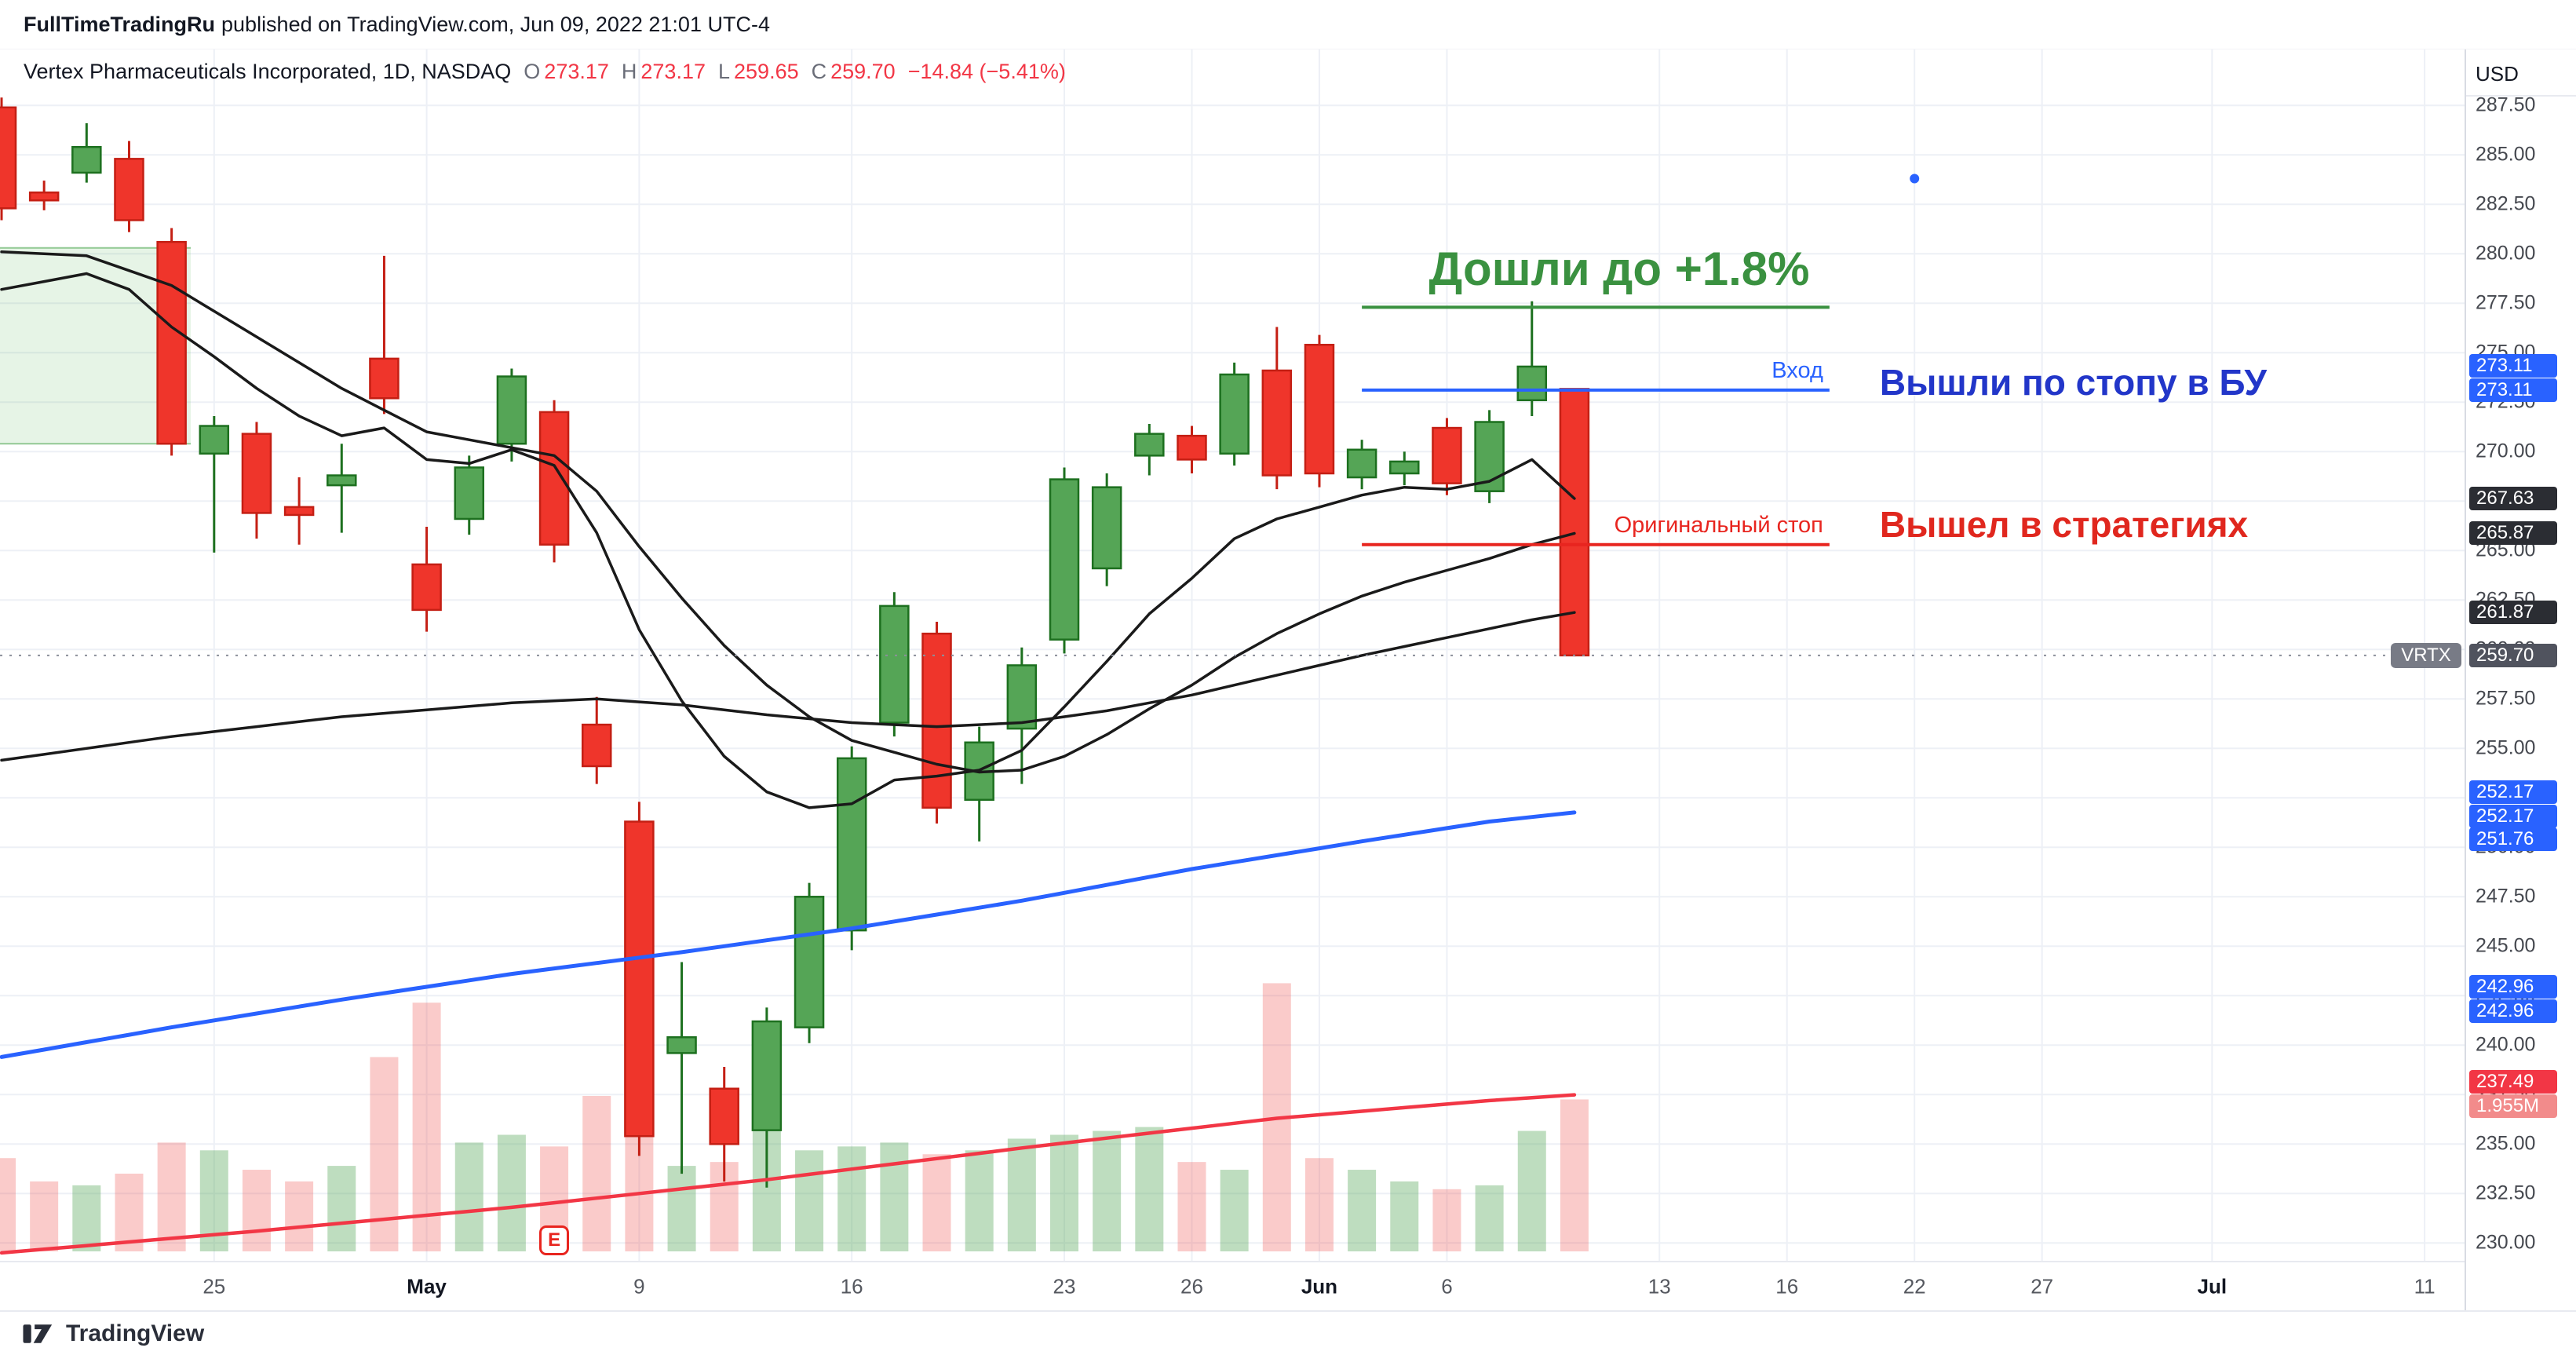  What do you see at coordinates (1797, 370) in the screenshot?
I see `entry-line-label: Вход` at bounding box center [1797, 370].